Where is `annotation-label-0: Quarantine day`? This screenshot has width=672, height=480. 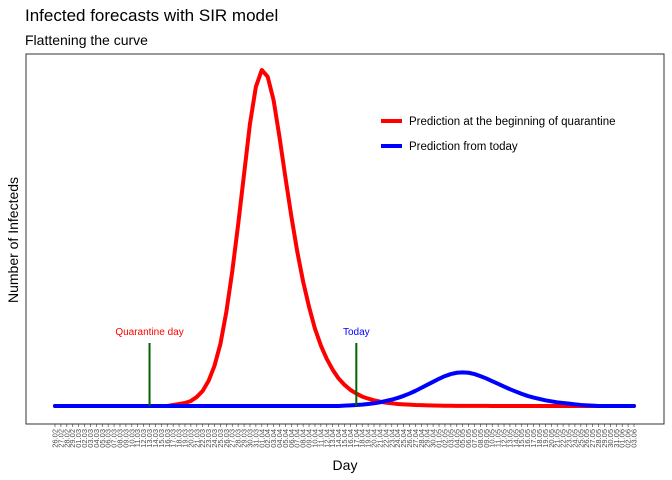
annotation-label-0: Quarantine day is located at coordinates (149, 332).